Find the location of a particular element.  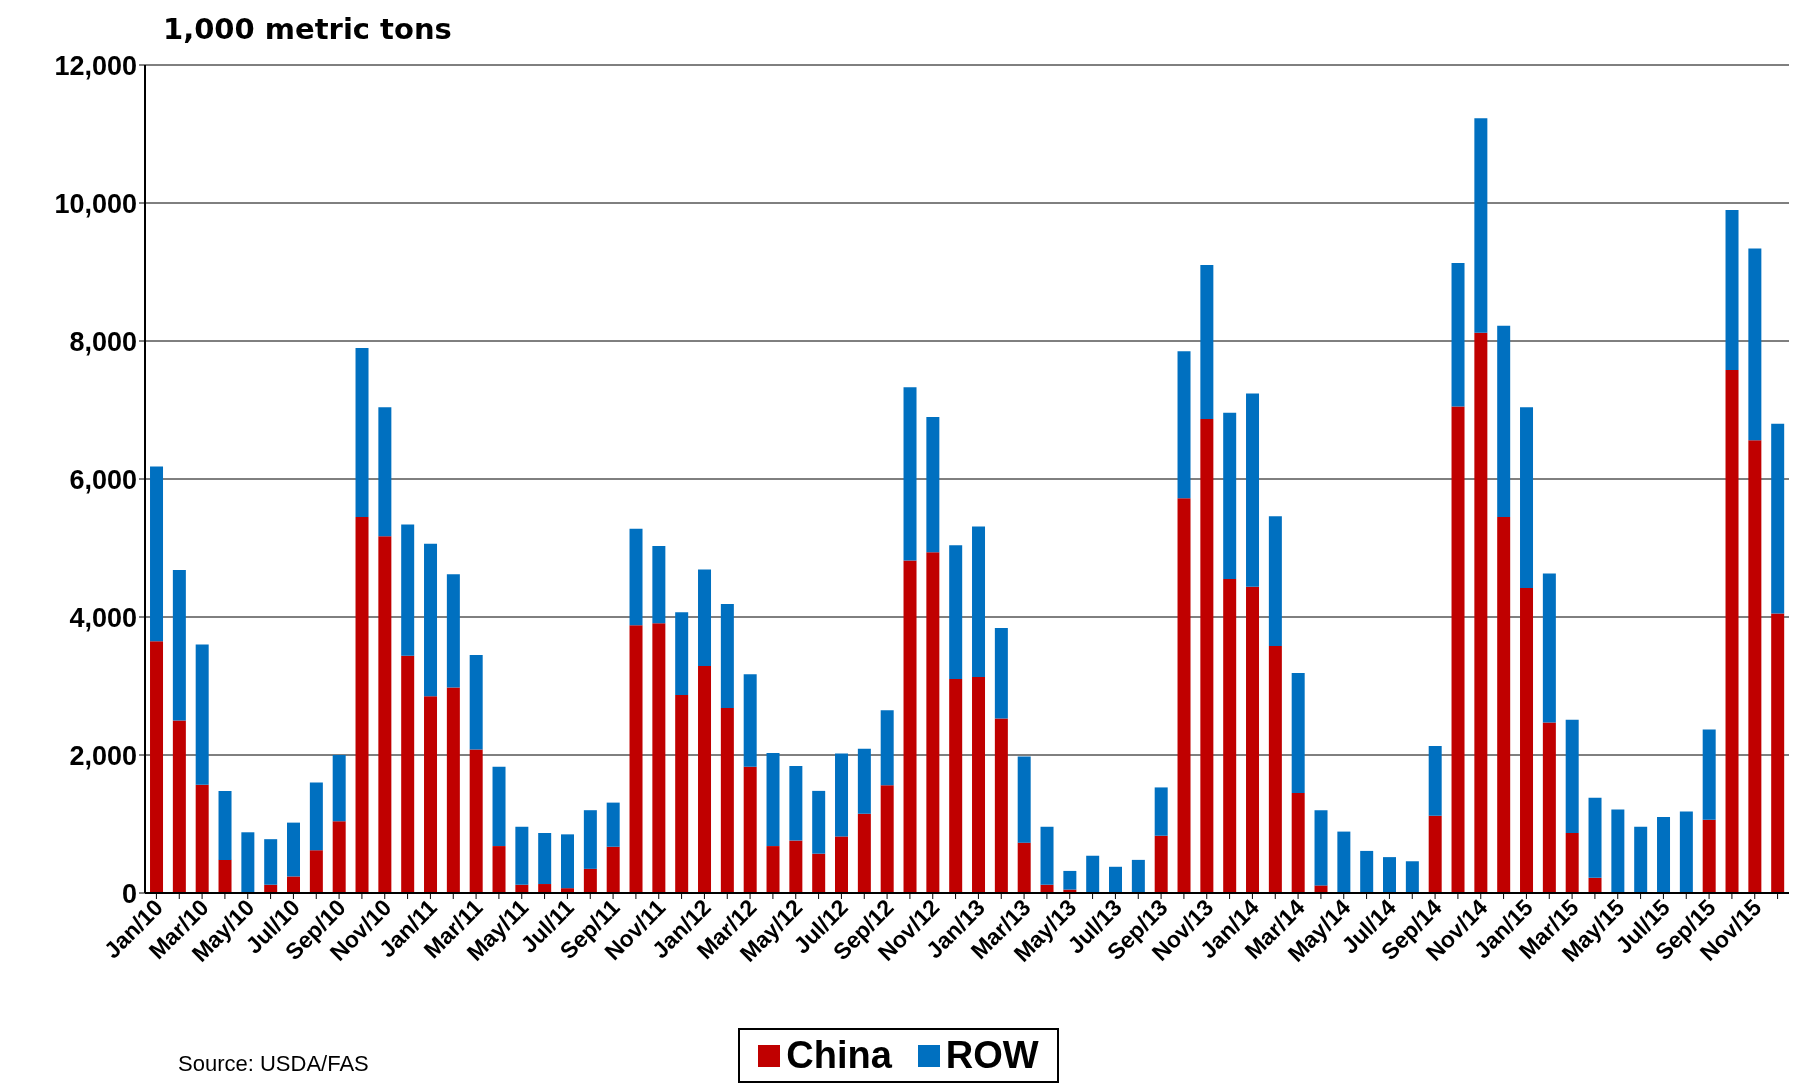

legend-label: ROW is located at coordinates (991, 1055).